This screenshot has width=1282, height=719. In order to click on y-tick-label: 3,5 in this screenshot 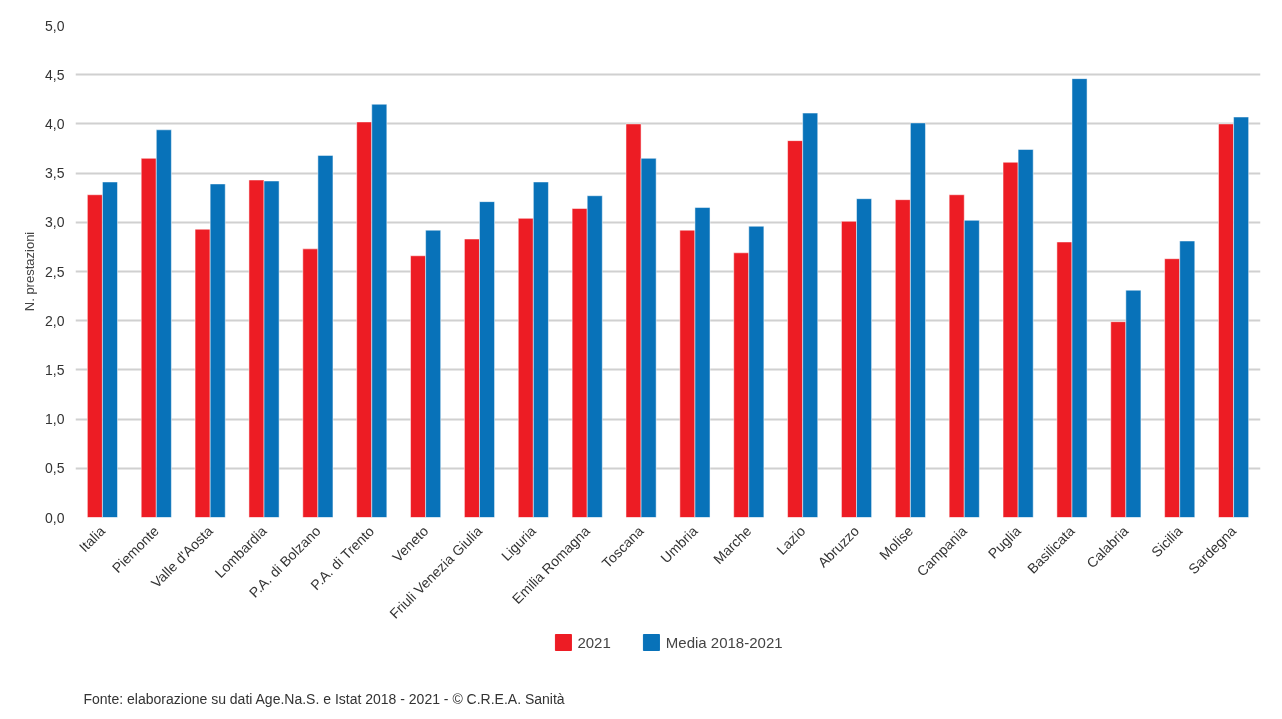, I will do `click(55, 173)`.